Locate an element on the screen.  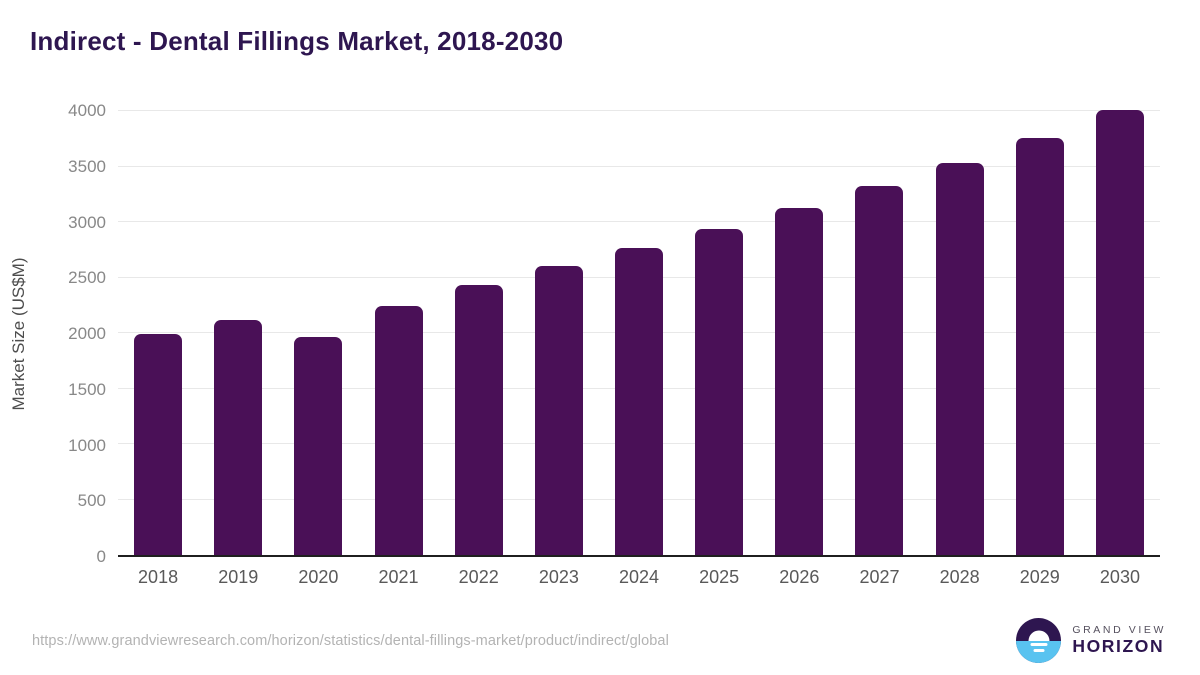
bar-2027 is located at coordinates (879, 370).